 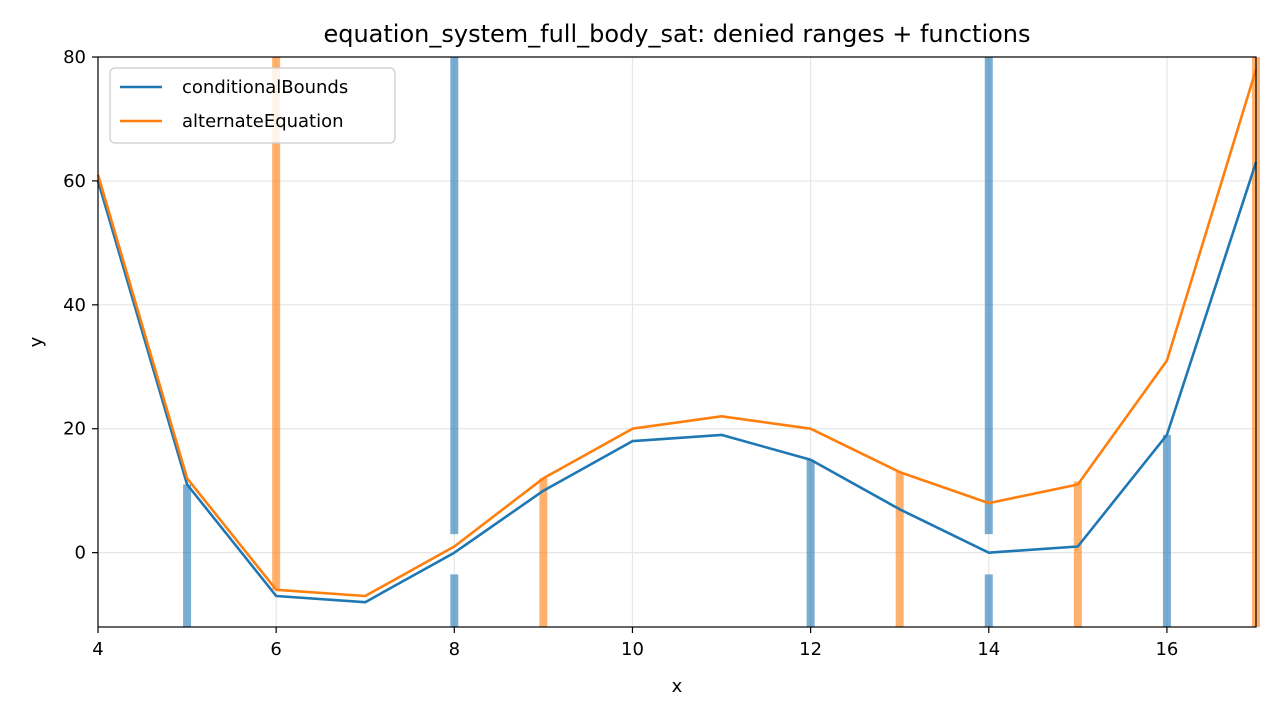 What do you see at coordinates (74, 181) in the screenshot?
I see `y-tick-label: 60` at bounding box center [74, 181].